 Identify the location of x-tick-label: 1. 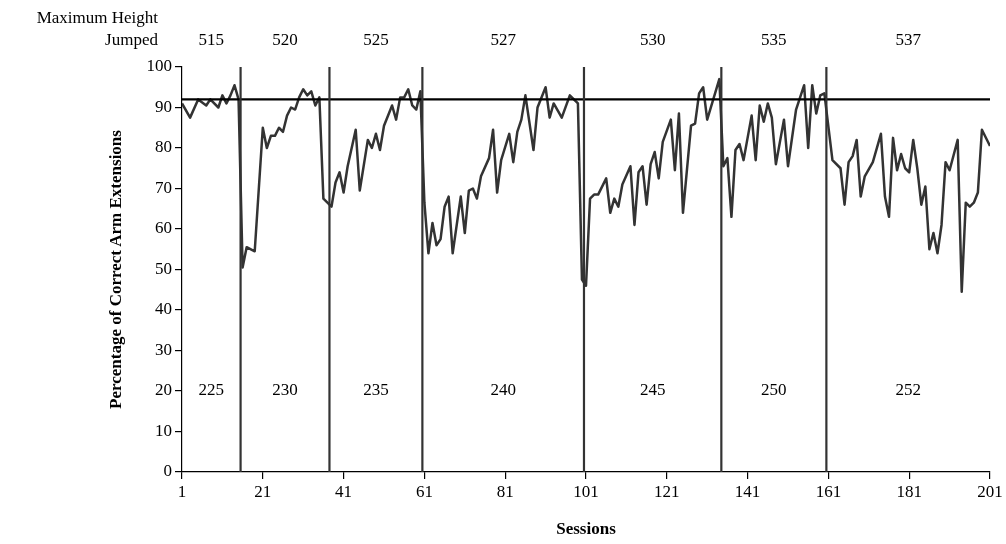
(182, 491).